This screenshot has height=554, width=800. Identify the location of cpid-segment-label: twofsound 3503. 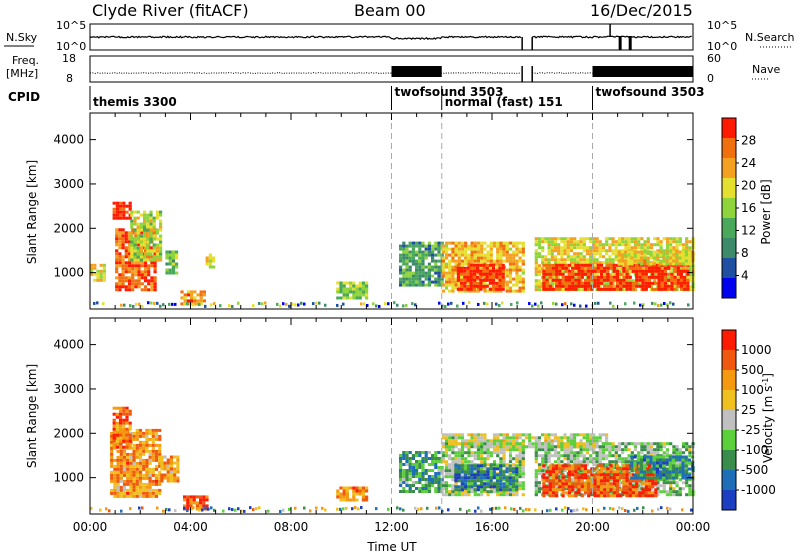
(449, 92).